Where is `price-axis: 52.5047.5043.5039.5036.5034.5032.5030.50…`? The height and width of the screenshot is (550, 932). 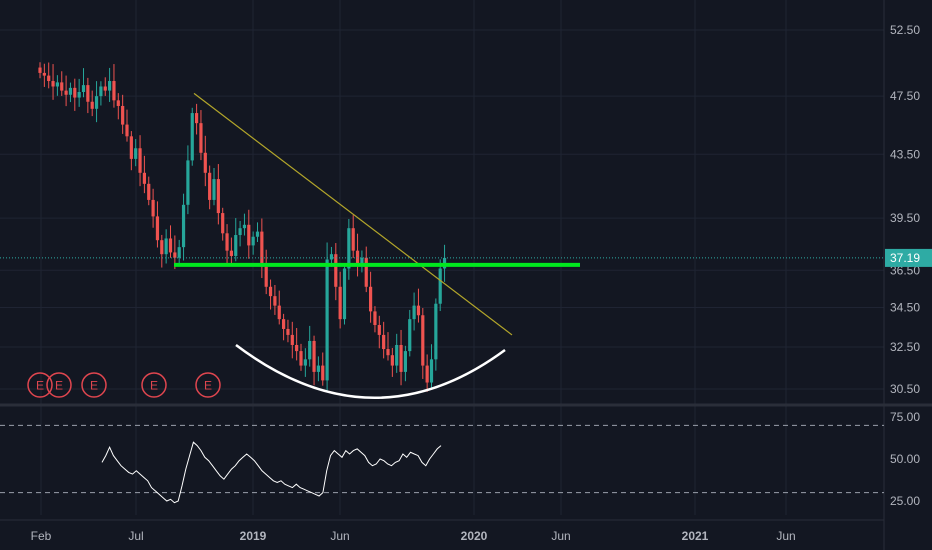 price-axis: 52.5047.5043.5039.5036.5034.5032.5030.50… is located at coordinates (908, 209).